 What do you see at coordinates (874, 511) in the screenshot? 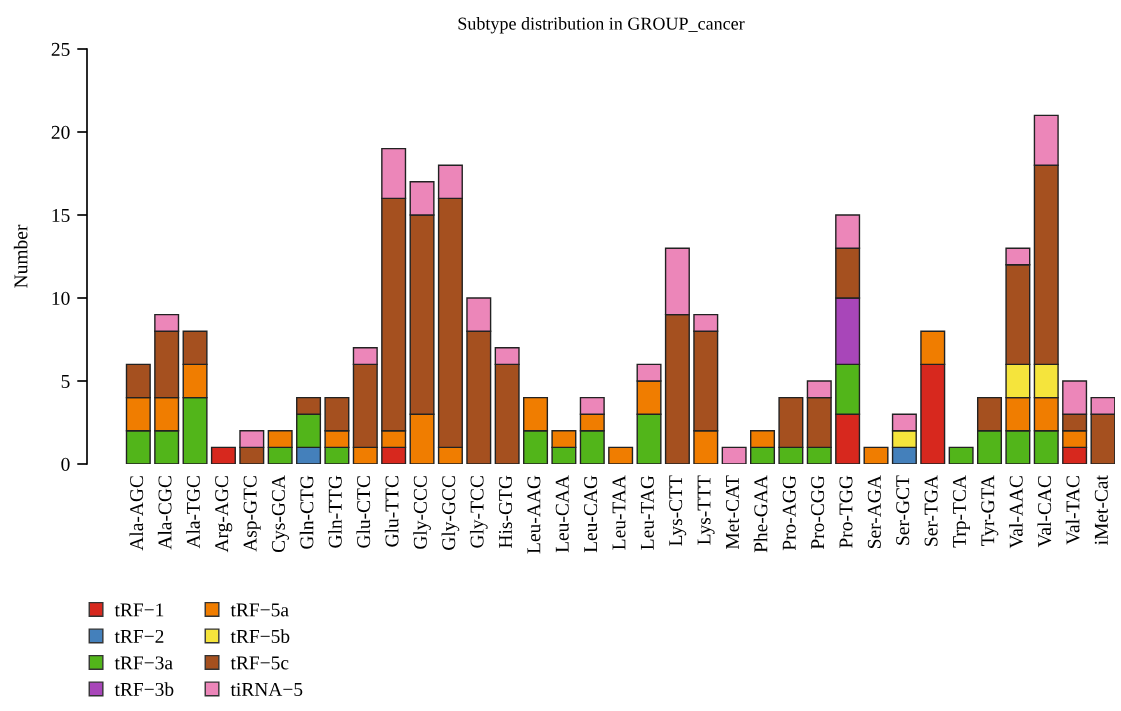
I see `x-tick-label: Ser-AGA` at bounding box center [874, 511].